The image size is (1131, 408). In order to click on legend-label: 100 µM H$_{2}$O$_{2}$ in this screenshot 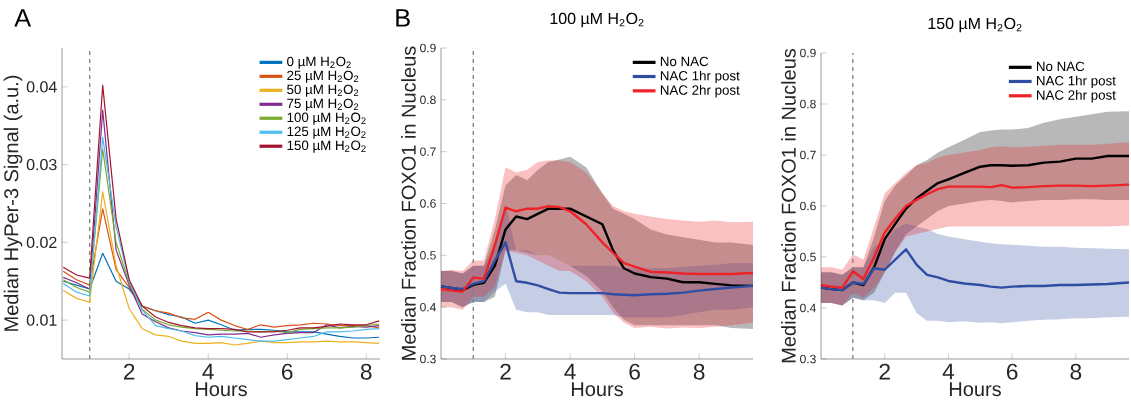, I will do `click(326, 118)`.